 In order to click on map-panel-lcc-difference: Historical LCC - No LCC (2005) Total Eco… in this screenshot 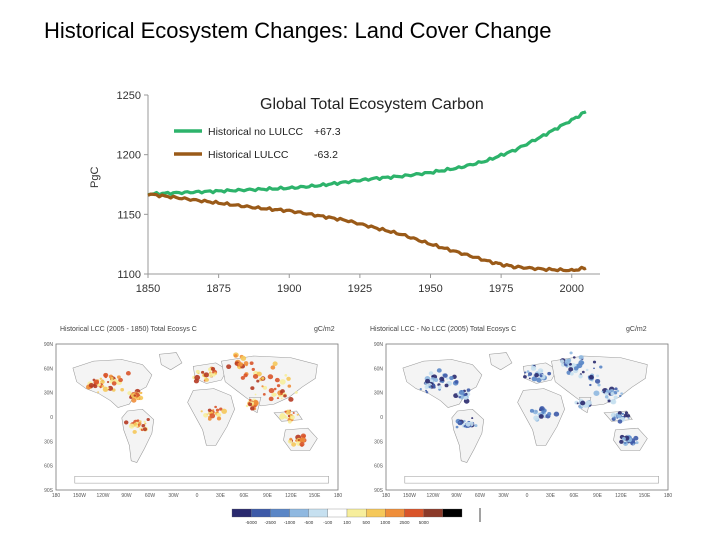, I will do `click(521, 412)`.